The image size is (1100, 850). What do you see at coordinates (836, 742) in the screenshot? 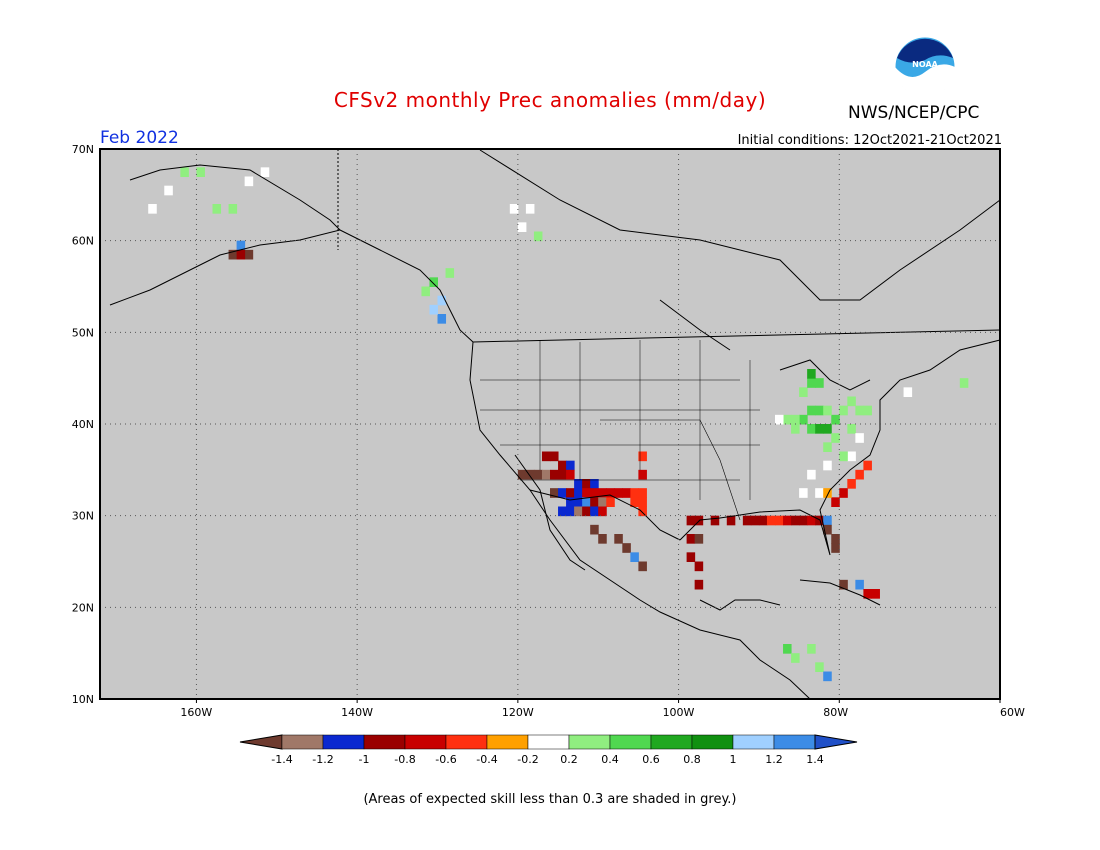
I see `colorbar-right-arrow` at bounding box center [836, 742].